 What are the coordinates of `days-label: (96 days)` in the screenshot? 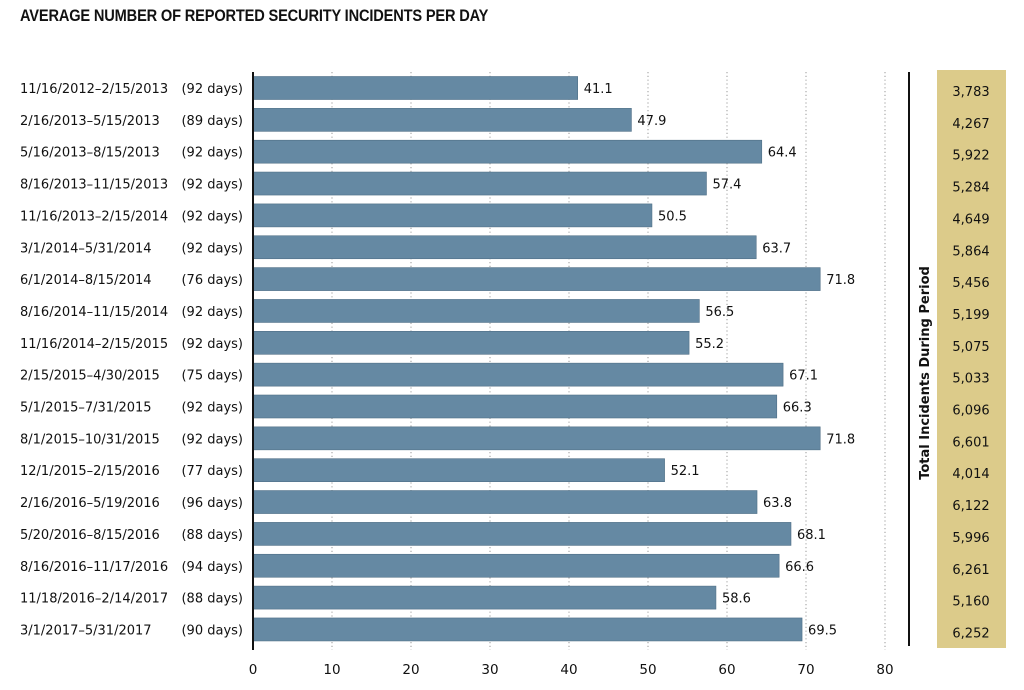 It's located at (212, 503).